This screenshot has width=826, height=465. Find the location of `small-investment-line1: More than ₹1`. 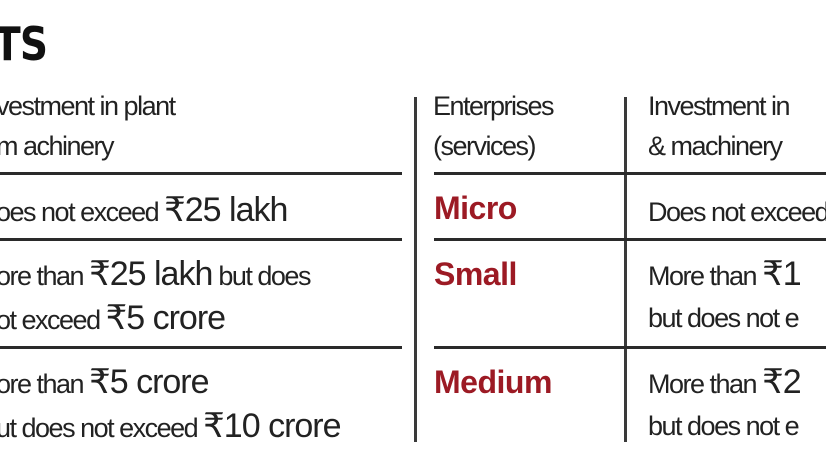

small-investment-line1: More than ₹1 is located at coordinates (725, 274).